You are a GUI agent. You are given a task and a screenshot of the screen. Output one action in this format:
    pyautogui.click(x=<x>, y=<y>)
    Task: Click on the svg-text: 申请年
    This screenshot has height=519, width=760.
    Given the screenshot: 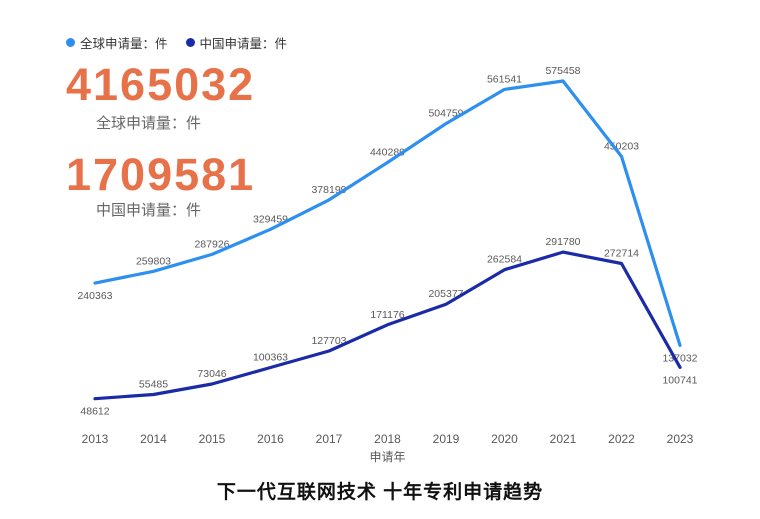 What is the action you would take?
    pyautogui.click(x=387, y=457)
    